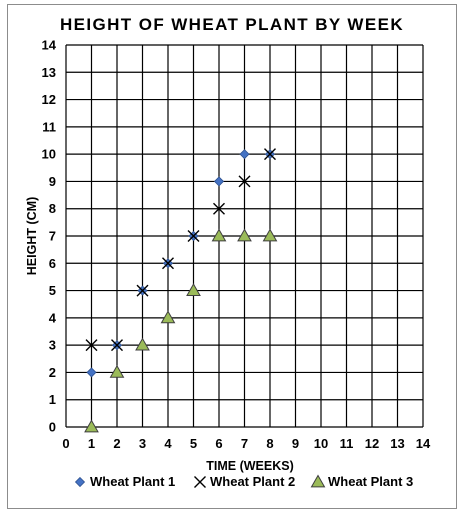 This screenshot has width=474, height=515. What do you see at coordinates (193, 443) in the screenshot?
I see `x-tick-label: 5` at bounding box center [193, 443].